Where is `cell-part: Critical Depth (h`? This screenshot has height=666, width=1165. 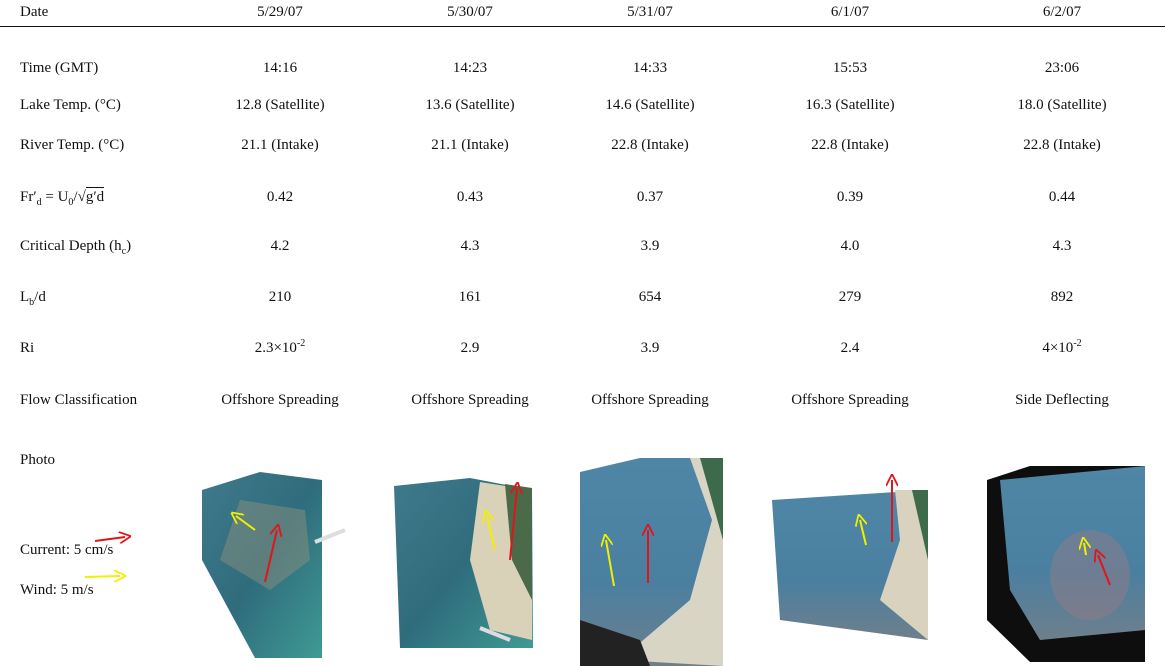 cell-part: Critical Depth (h is located at coordinates (71, 246).